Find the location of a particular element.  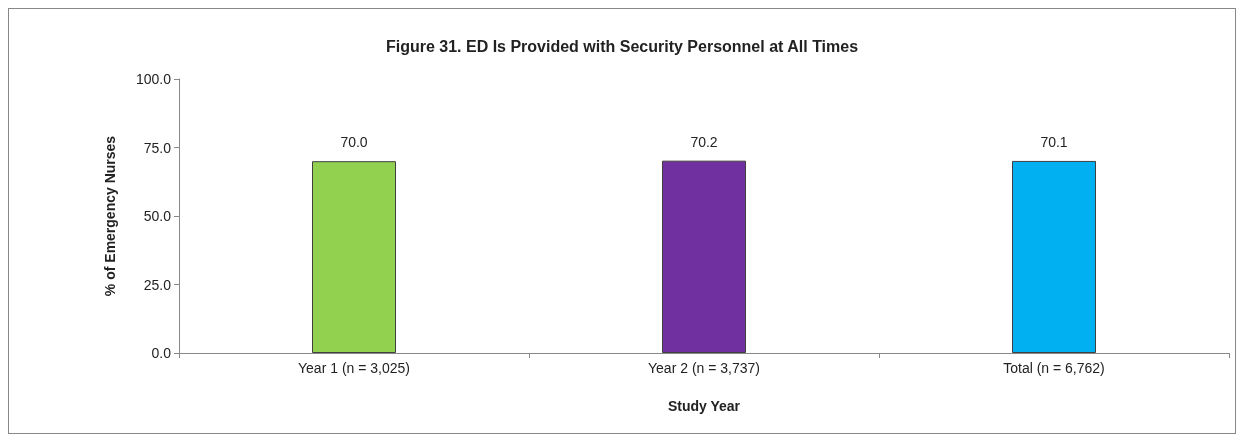

y-tick-label: 25.0 is located at coordinates (157, 284).